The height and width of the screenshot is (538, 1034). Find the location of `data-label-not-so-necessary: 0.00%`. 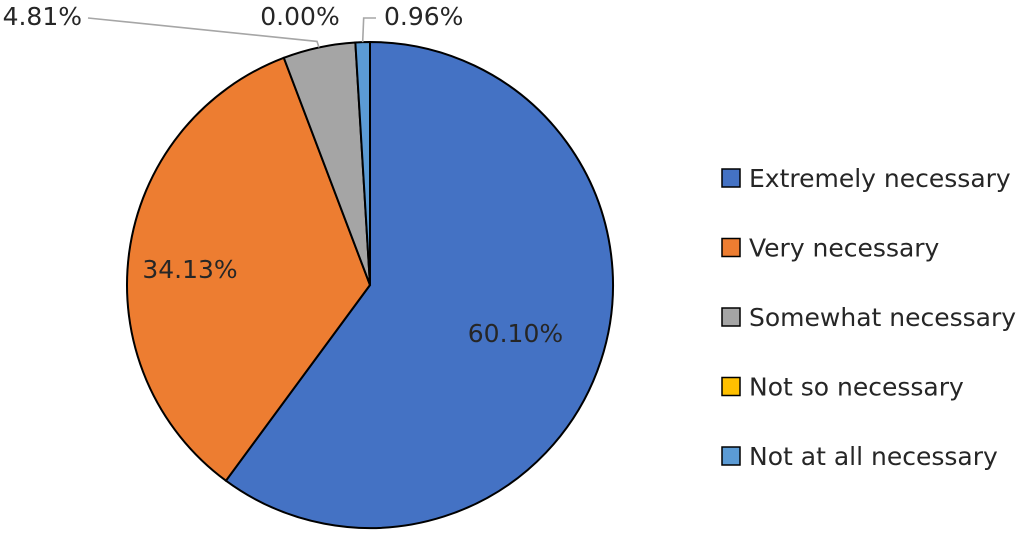

data-label-not-so-necessary: 0.00% is located at coordinates (299, 16).